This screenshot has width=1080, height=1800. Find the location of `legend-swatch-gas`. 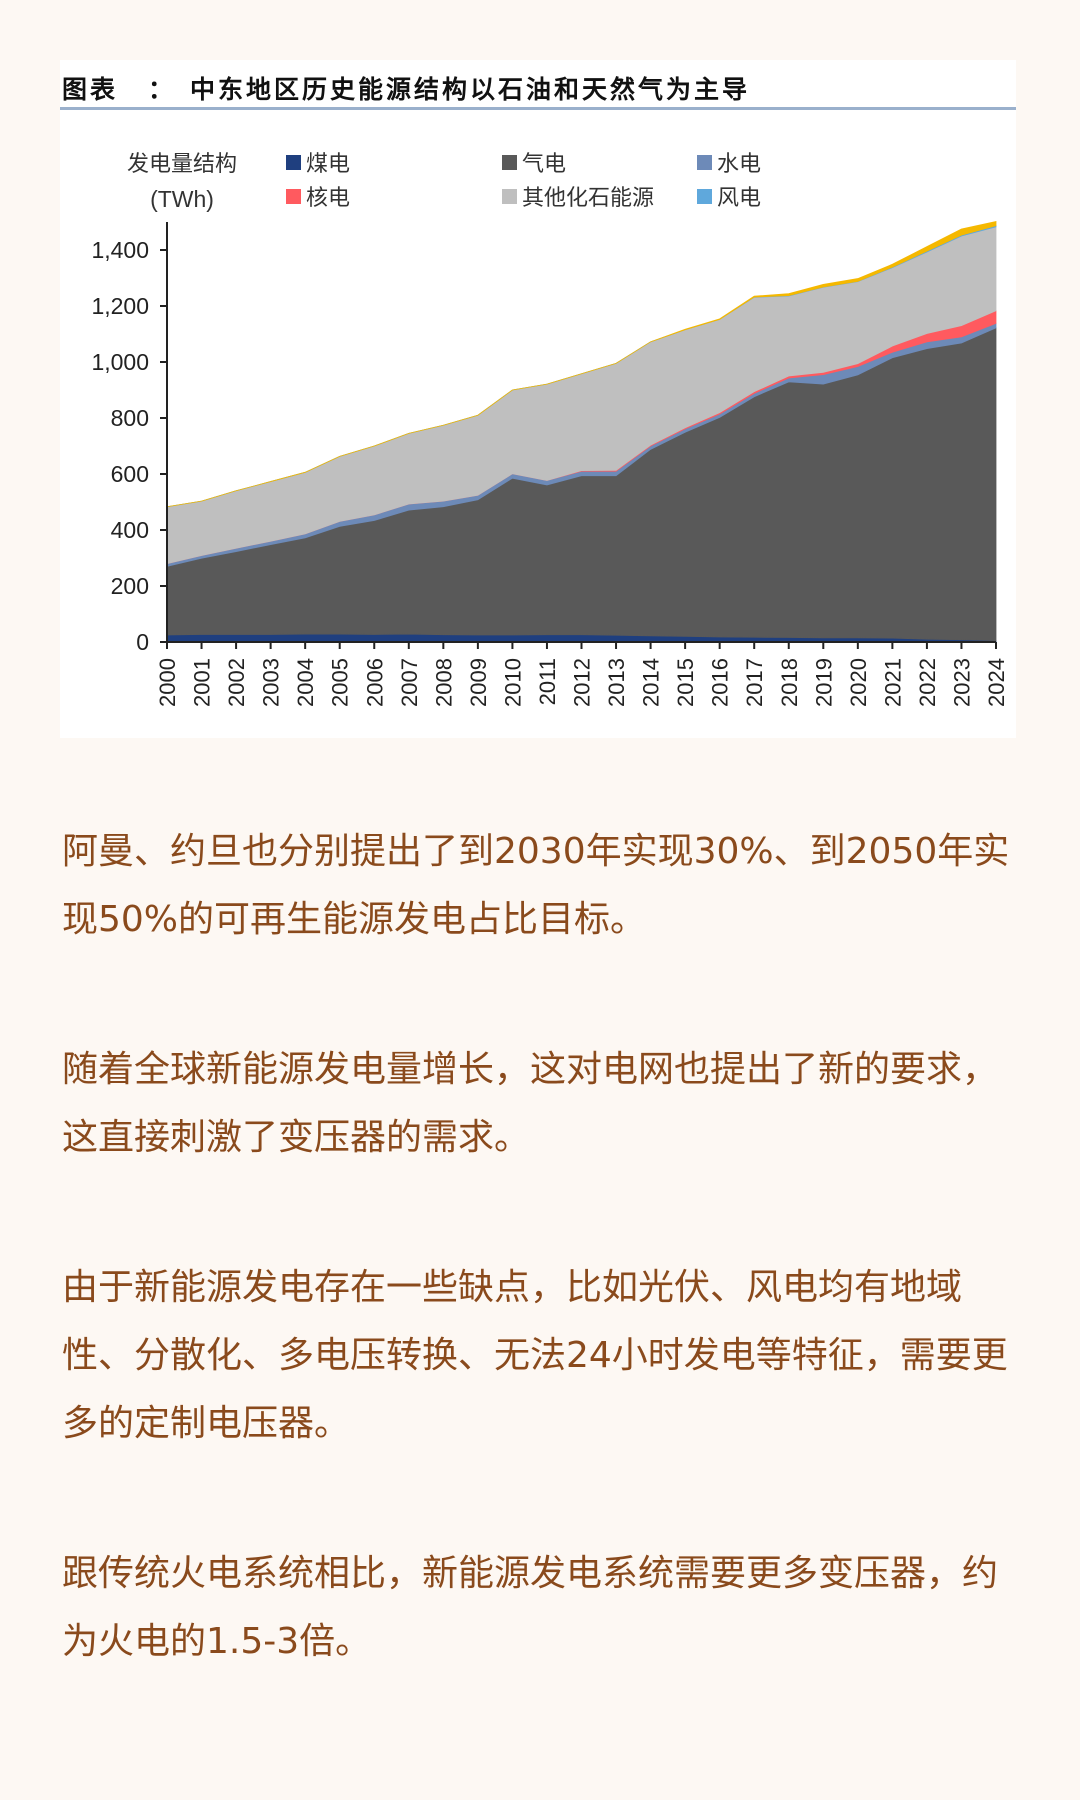

legend-swatch-gas is located at coordinates (509, 162).